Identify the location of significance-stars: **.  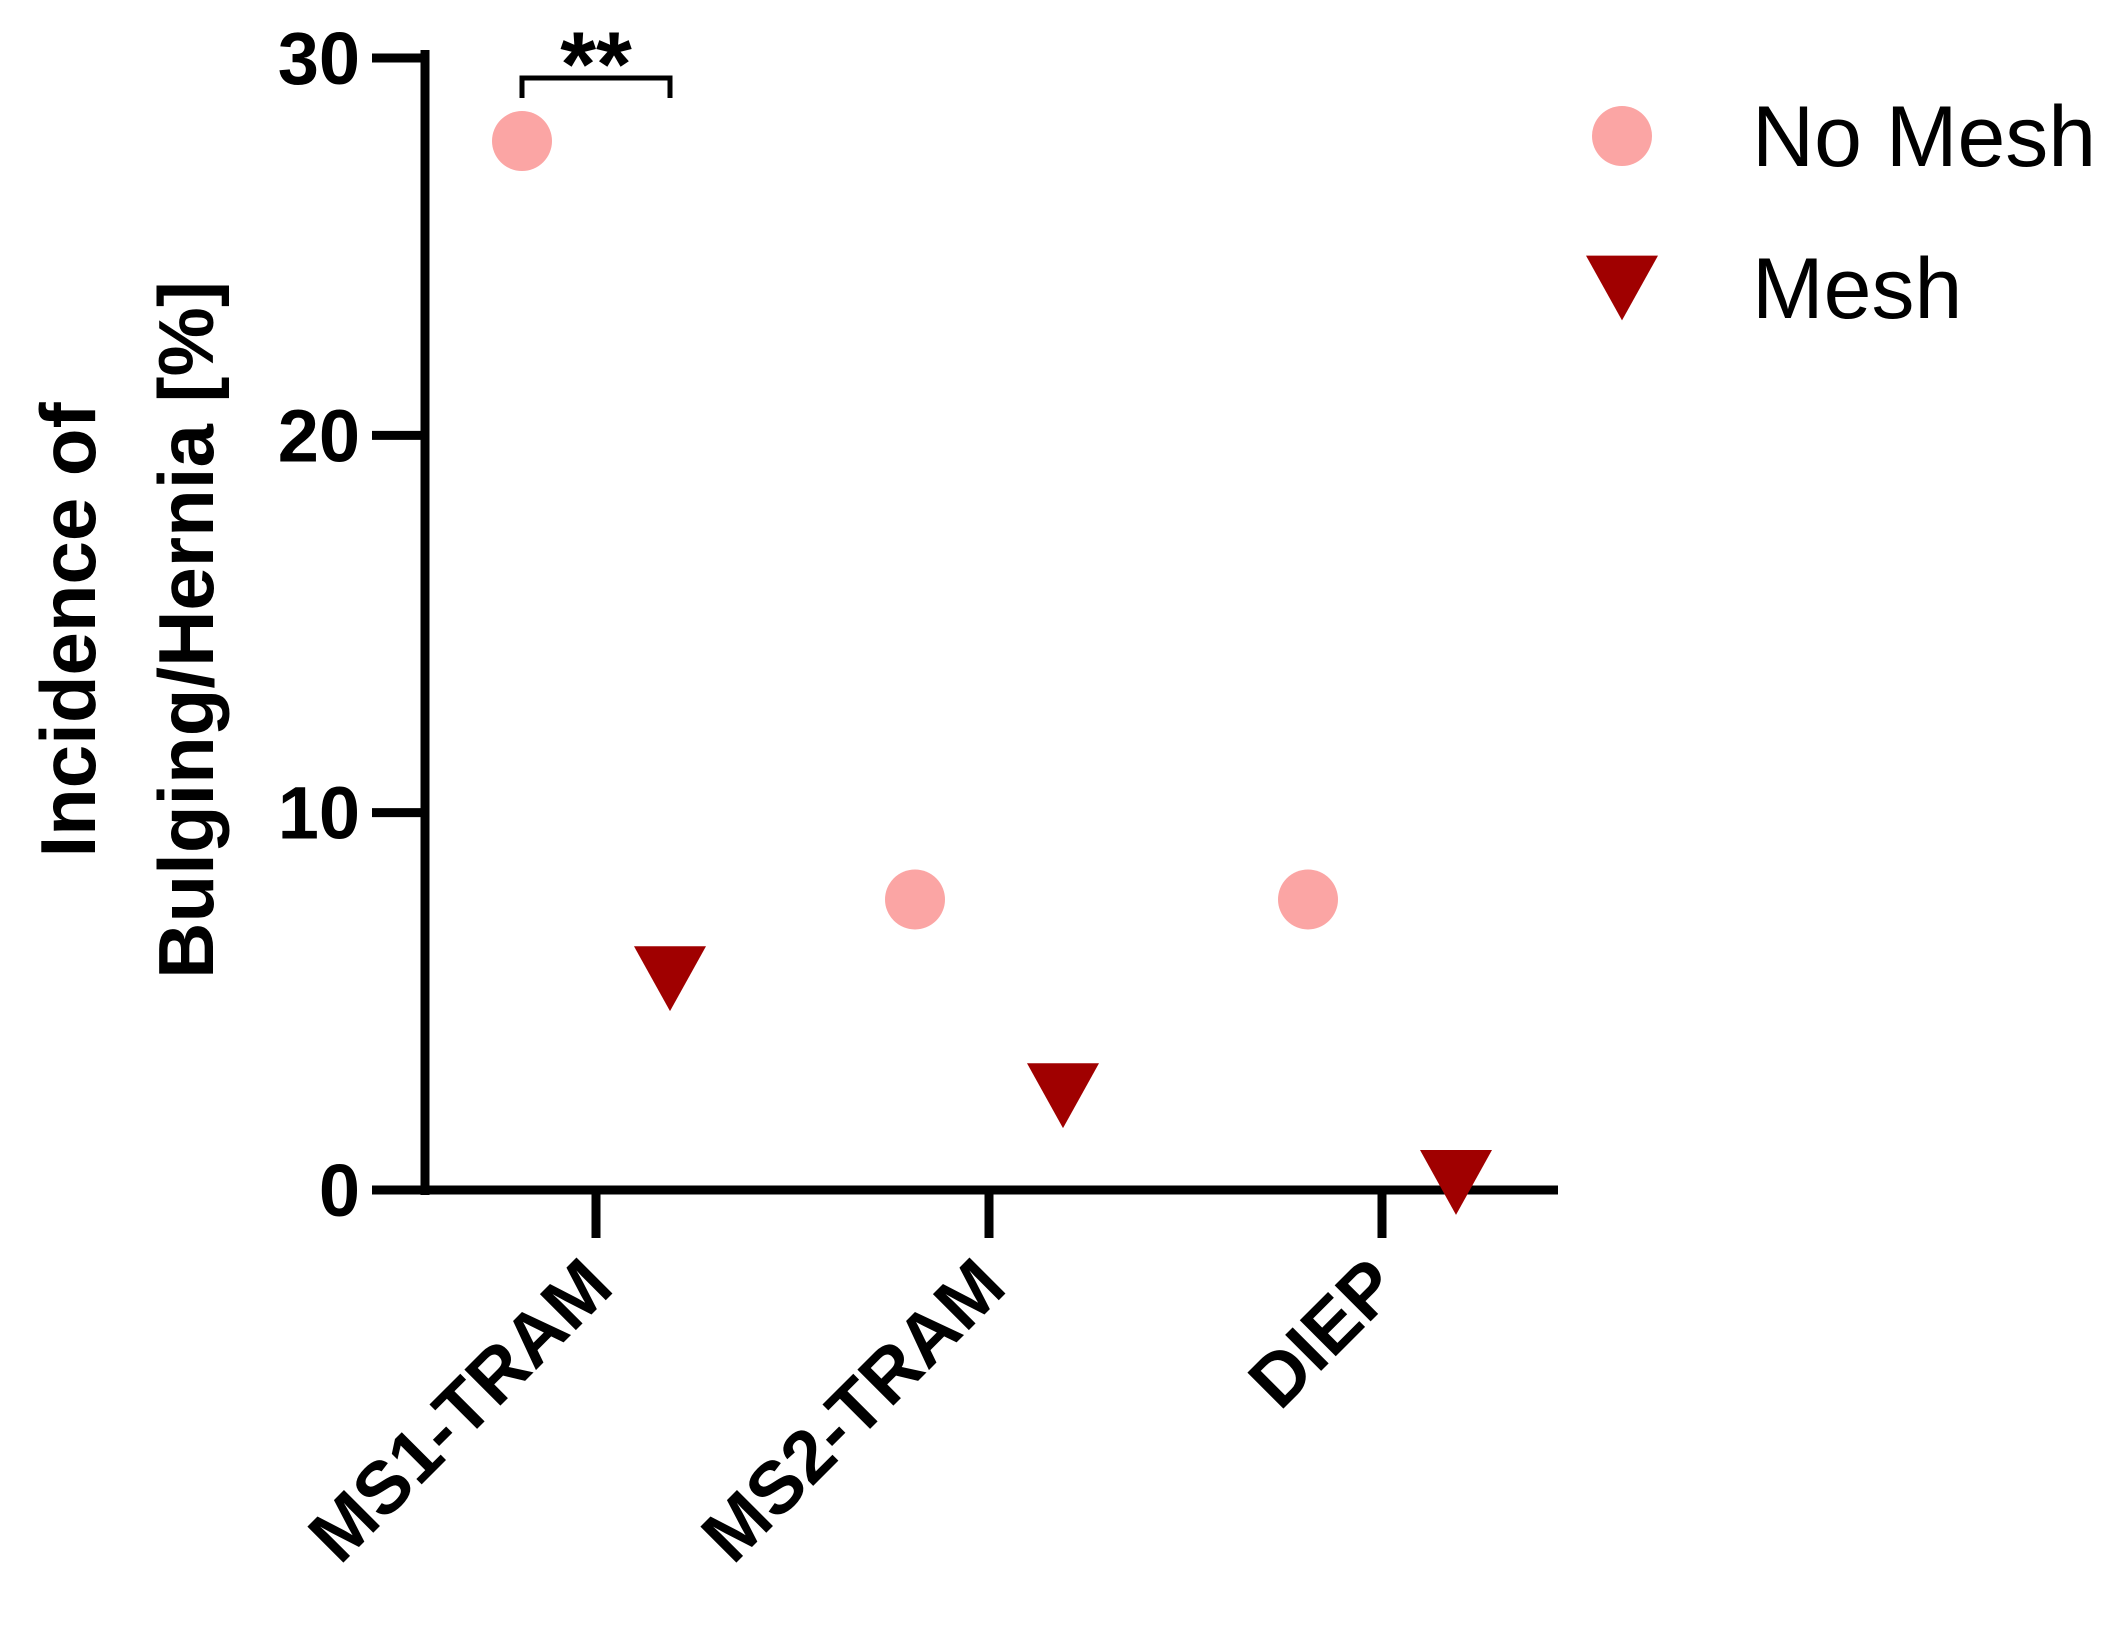
(596, 65).